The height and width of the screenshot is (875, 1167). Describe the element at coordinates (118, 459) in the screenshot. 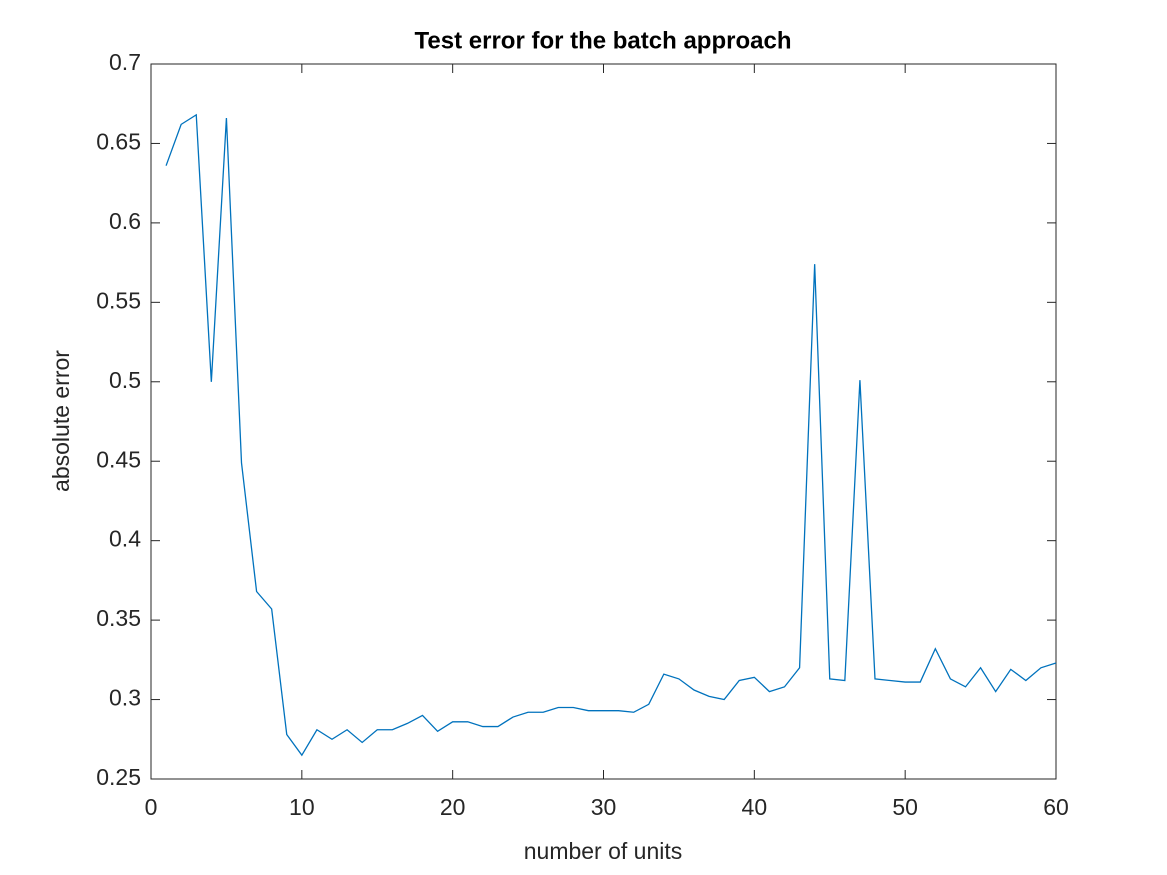

I see `y-tick-label: 0.45` at that location.